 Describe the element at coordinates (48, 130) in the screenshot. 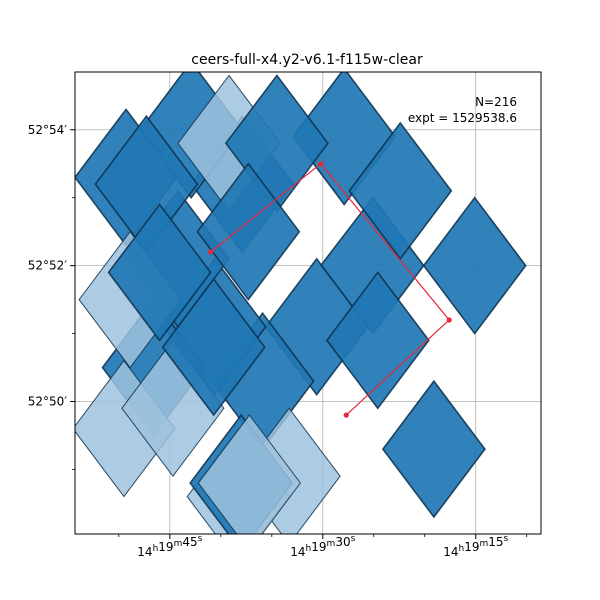

I see `y-tick-label-0: 52°54′` at that location.